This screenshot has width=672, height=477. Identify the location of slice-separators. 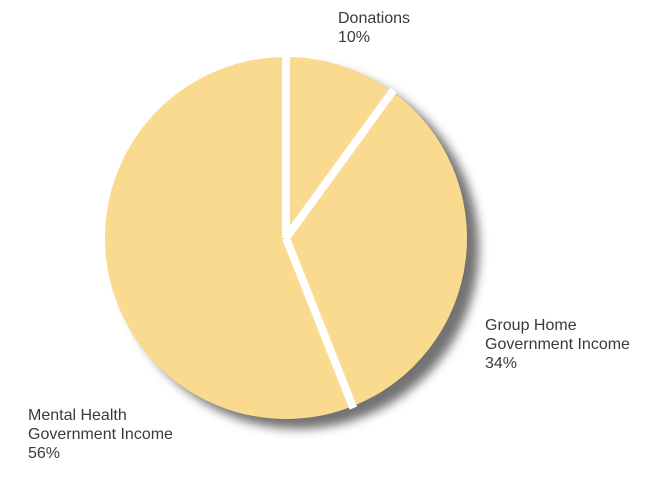
(339, 232).